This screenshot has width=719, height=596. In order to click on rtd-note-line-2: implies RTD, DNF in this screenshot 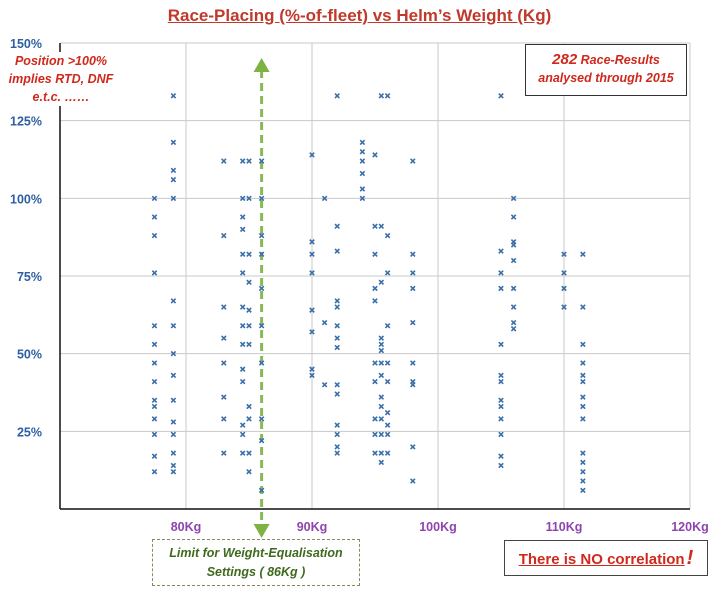, I will do `click(61, 79)`.